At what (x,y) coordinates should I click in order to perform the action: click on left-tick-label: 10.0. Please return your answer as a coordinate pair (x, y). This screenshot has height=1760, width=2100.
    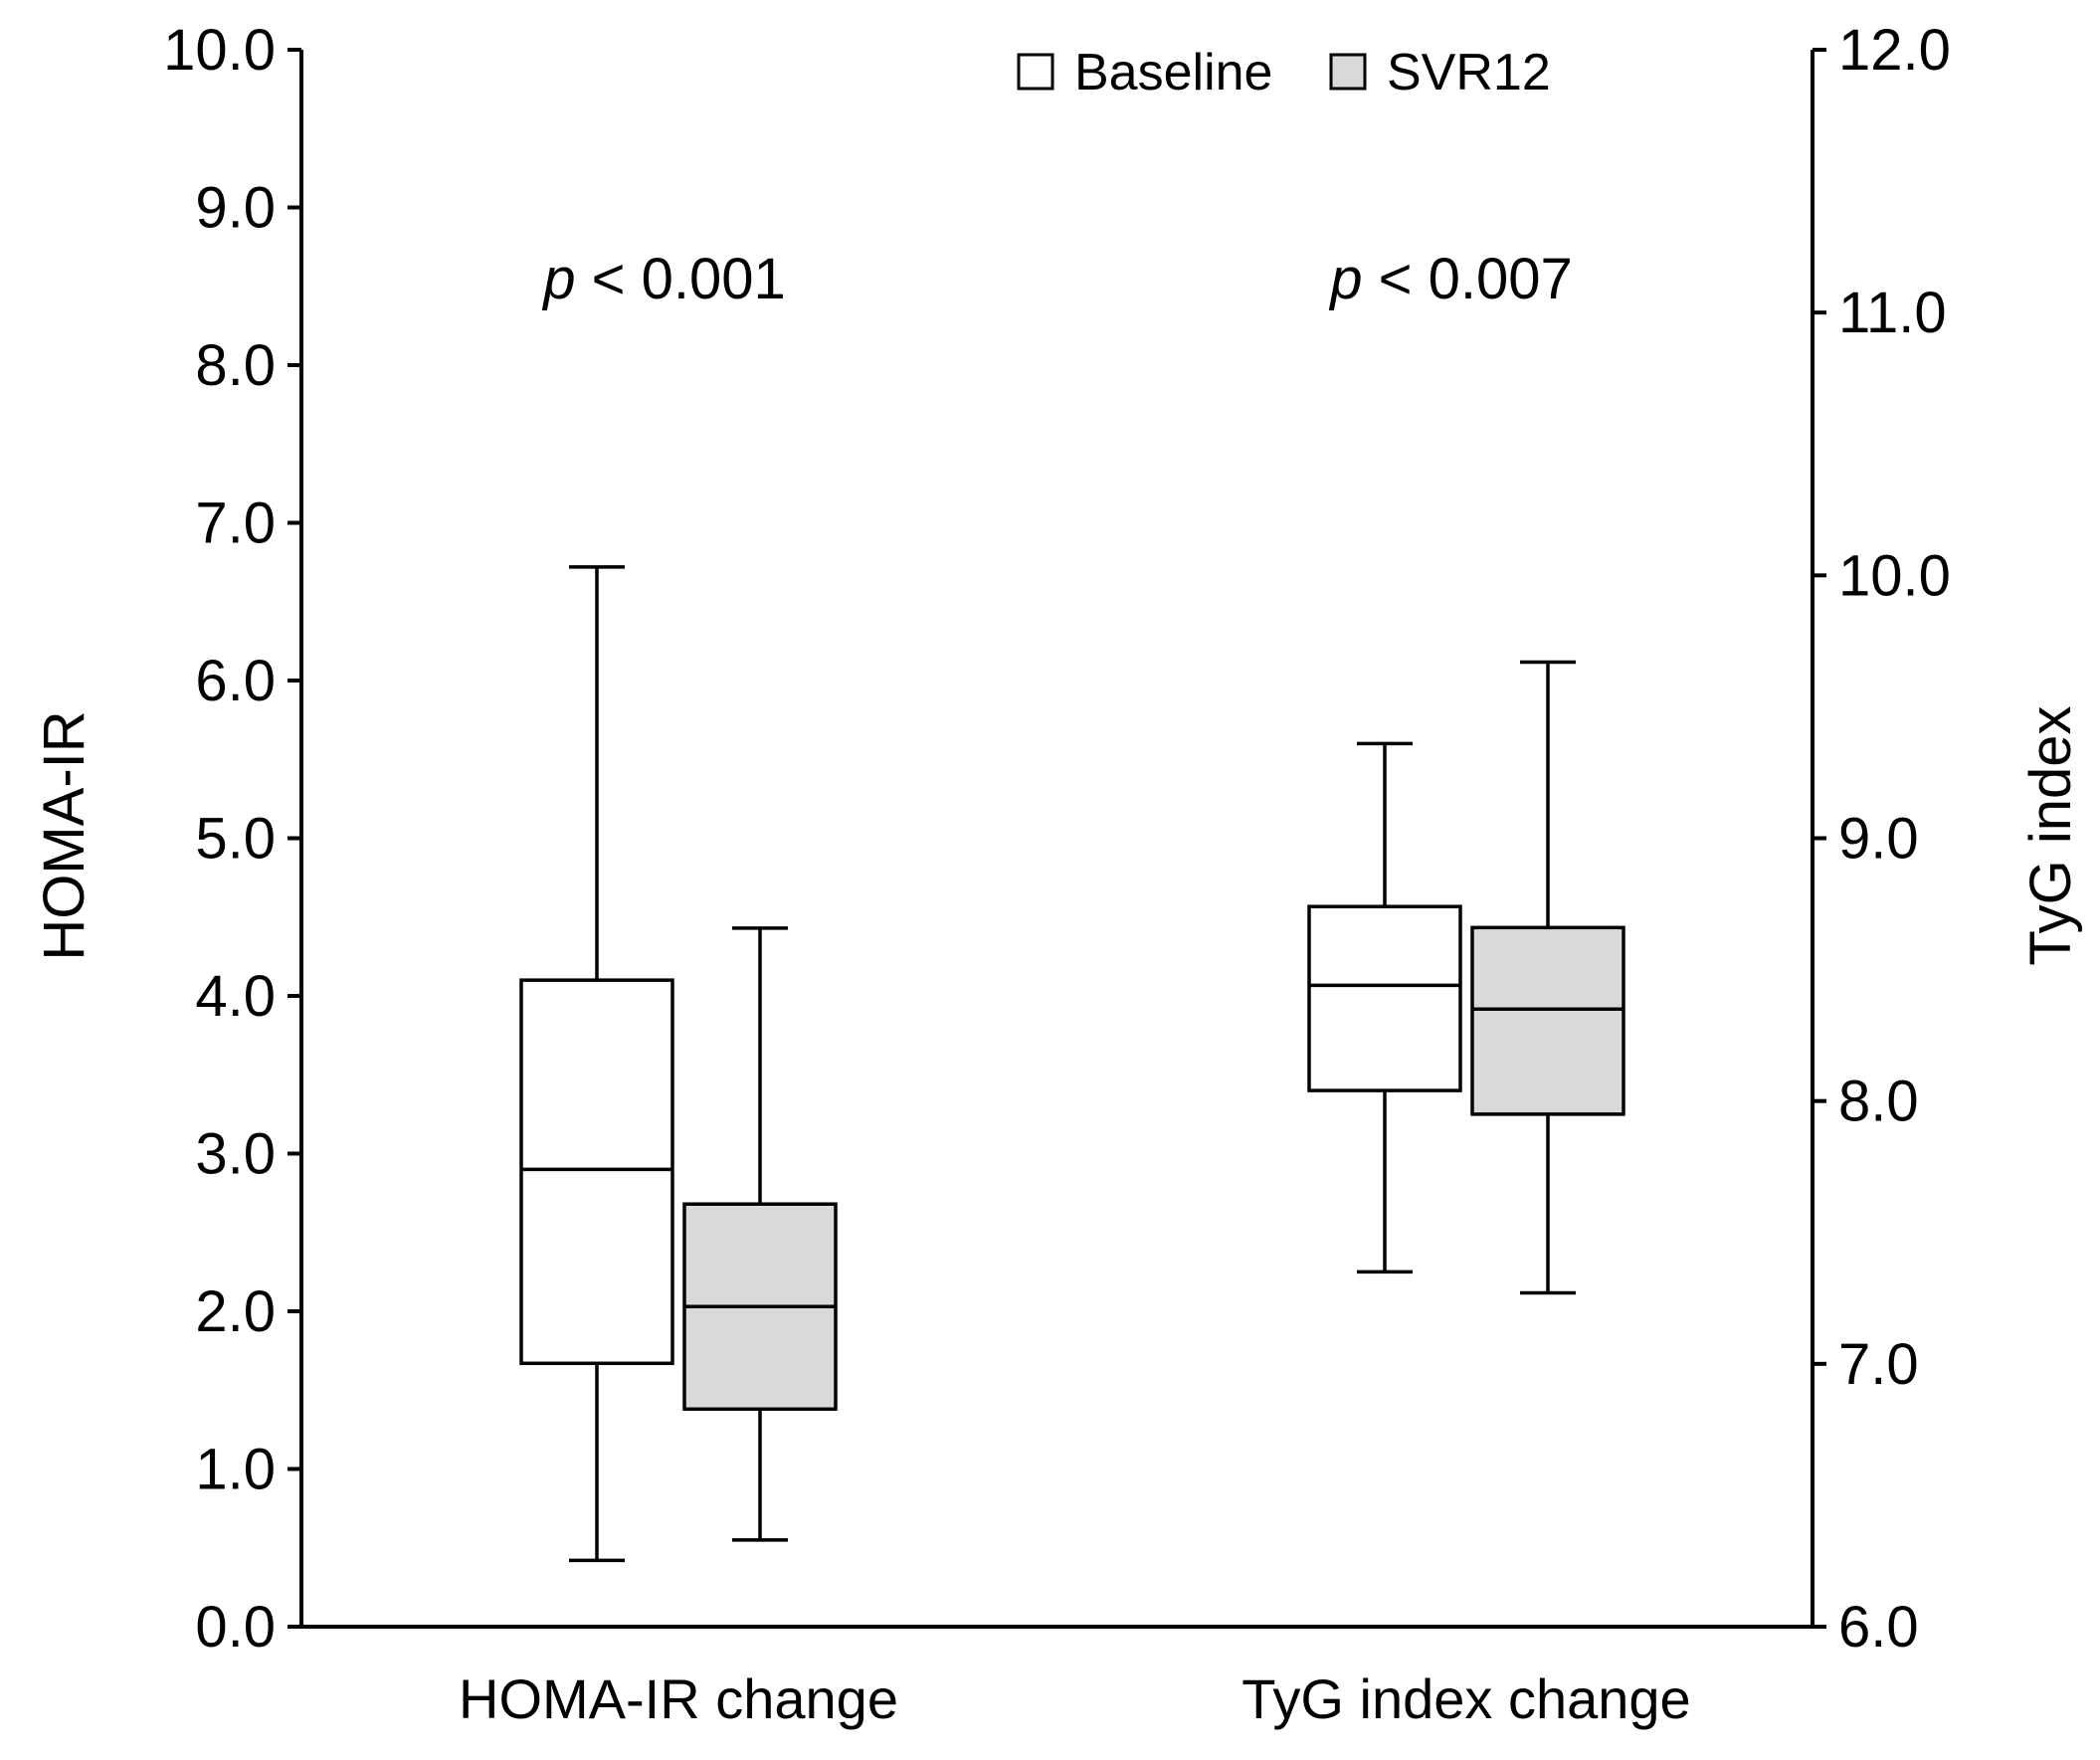
    Looking at the image, I should click on (219, 50).